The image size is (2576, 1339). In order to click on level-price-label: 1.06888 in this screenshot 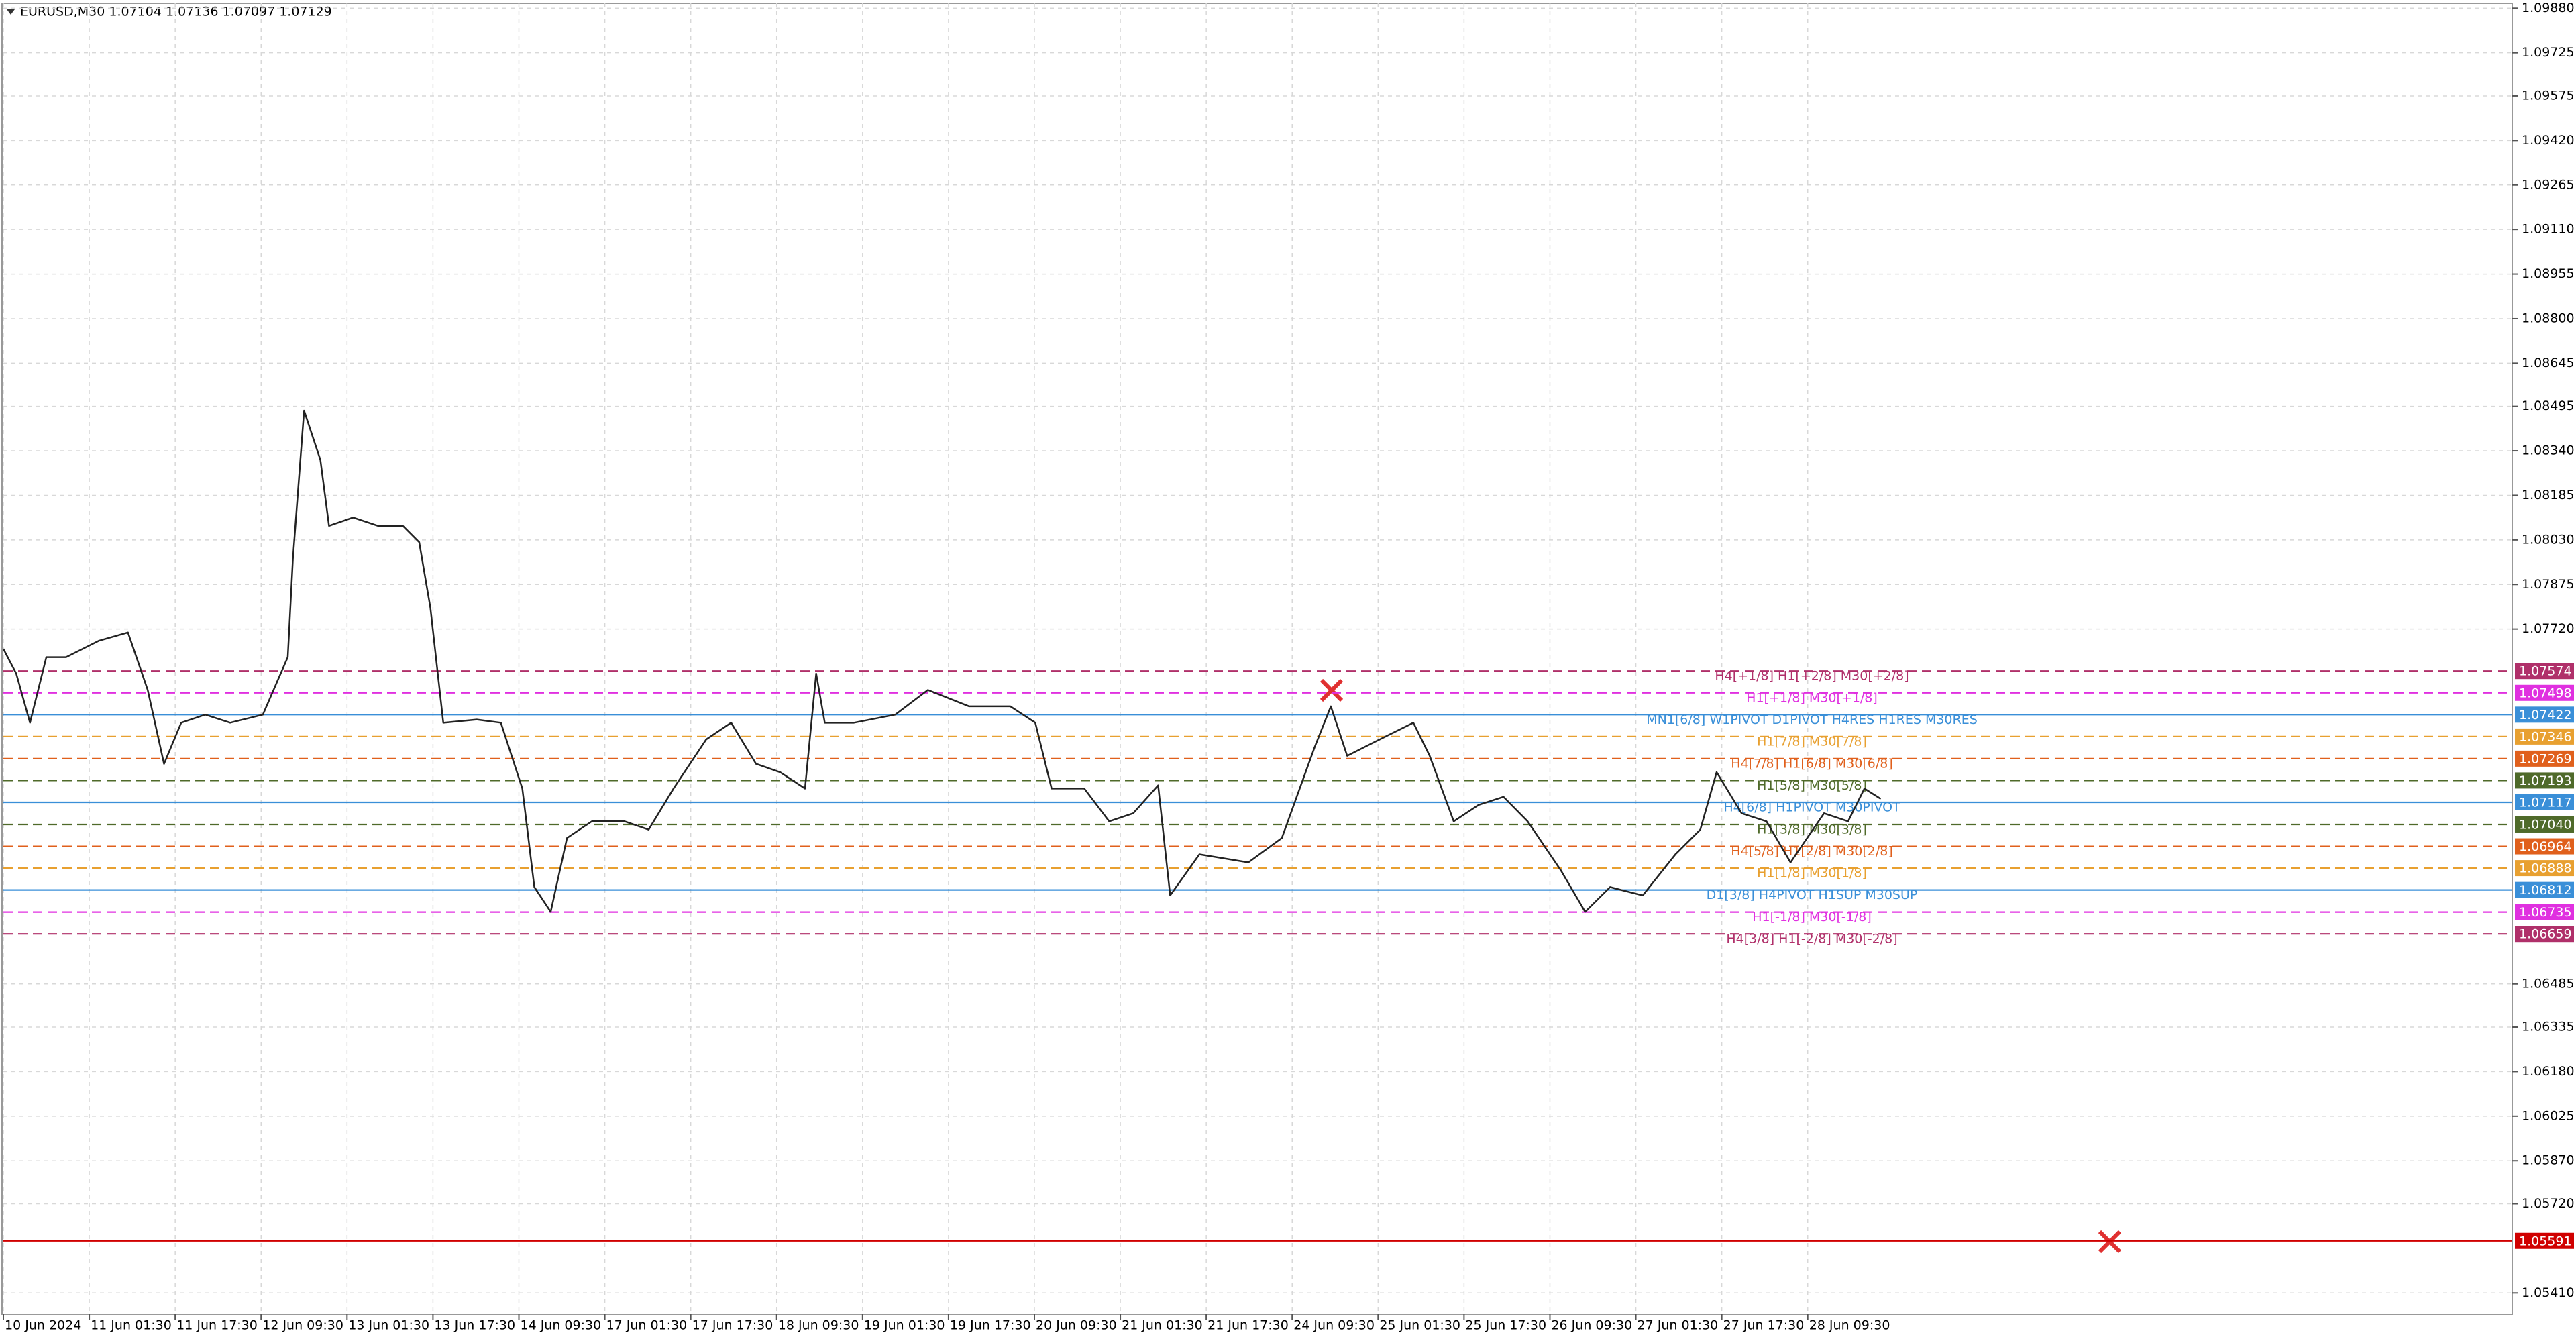, I will do `click(2545, 868)`.